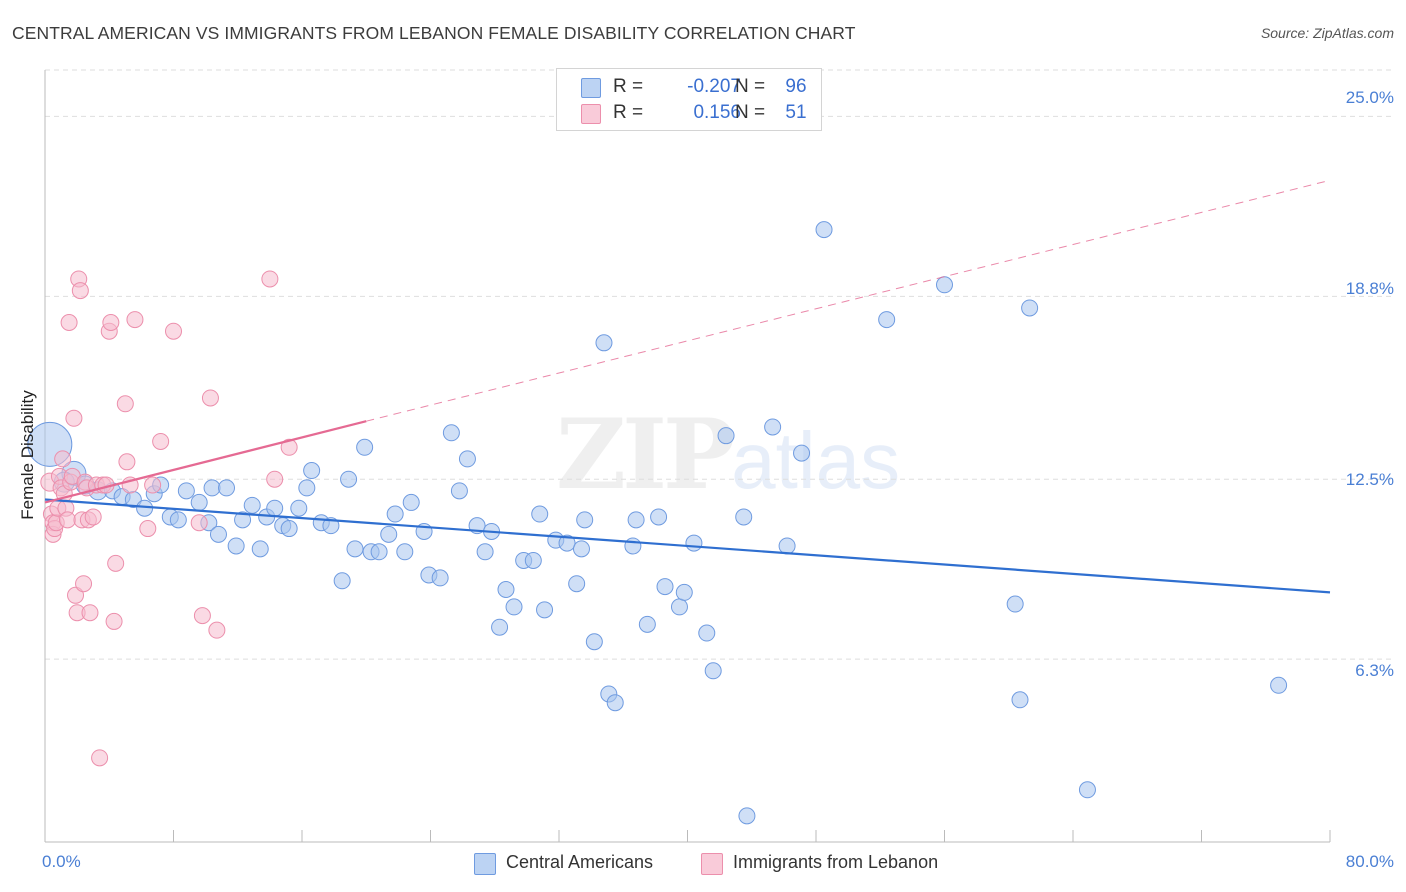 The width and height of the screenshot is (1406, 892). Describe the element at coordinates (714, 86) in the screenshot. I see `r-value: -0.207` at that location.